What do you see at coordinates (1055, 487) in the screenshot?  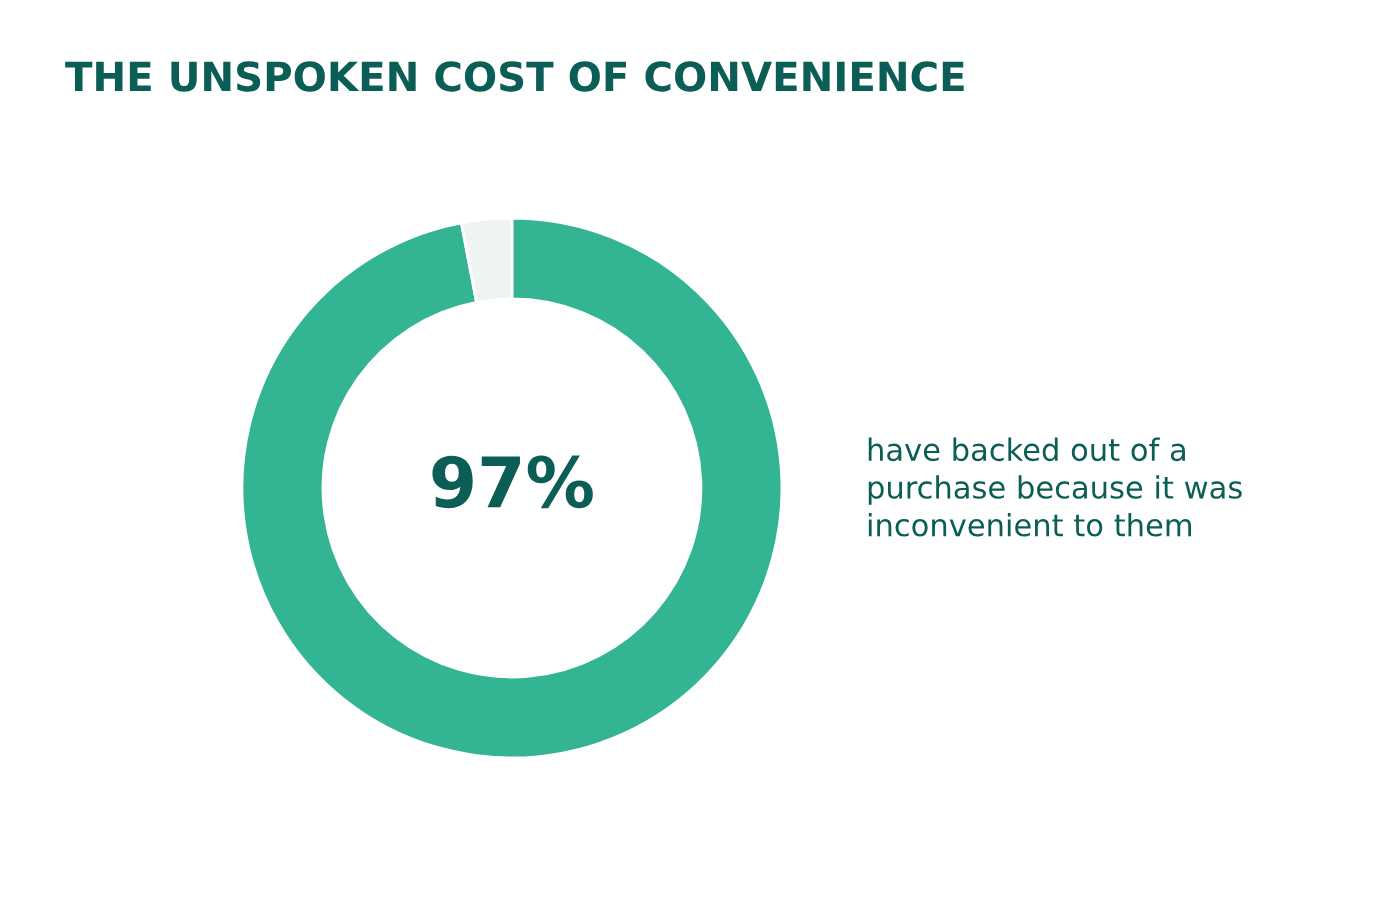 I see `text: have backed out of a purchase because it was inconvenient to them` at bounding box center [1055, 487].